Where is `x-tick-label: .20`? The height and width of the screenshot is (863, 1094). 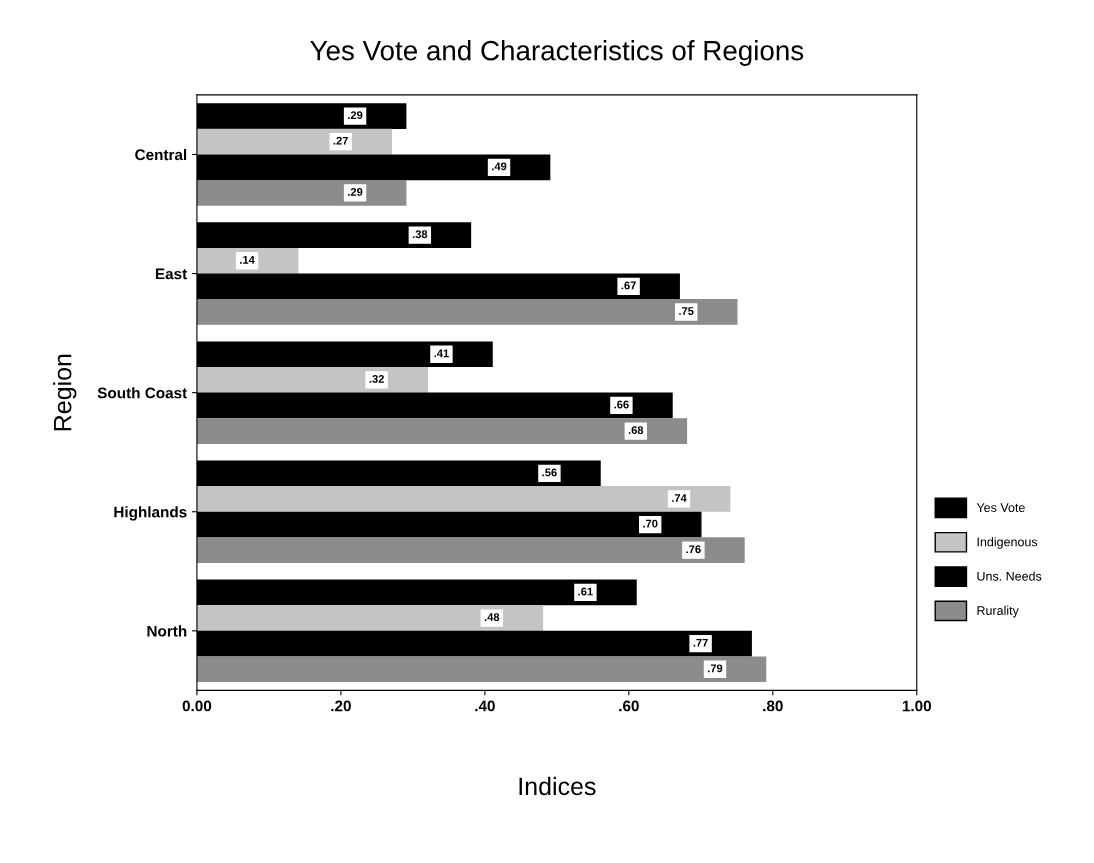 x-tick-label: .20 is located at coordinates (341, 706).